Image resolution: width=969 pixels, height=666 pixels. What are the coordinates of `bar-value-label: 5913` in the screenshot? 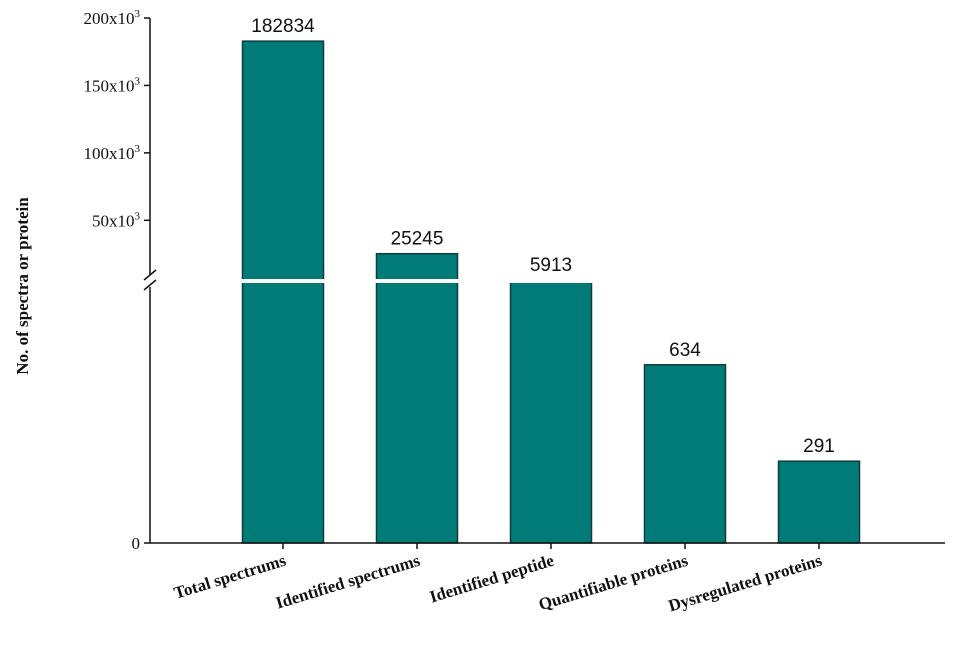 It's located at (551, 265).